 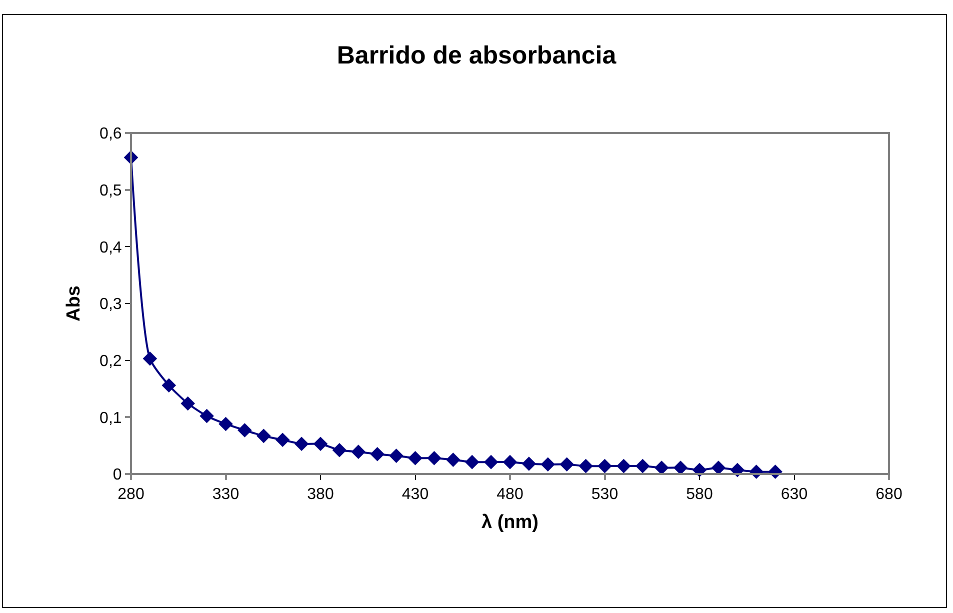 I want to click on x-tick-label: 680, so click(x=889, y=495).